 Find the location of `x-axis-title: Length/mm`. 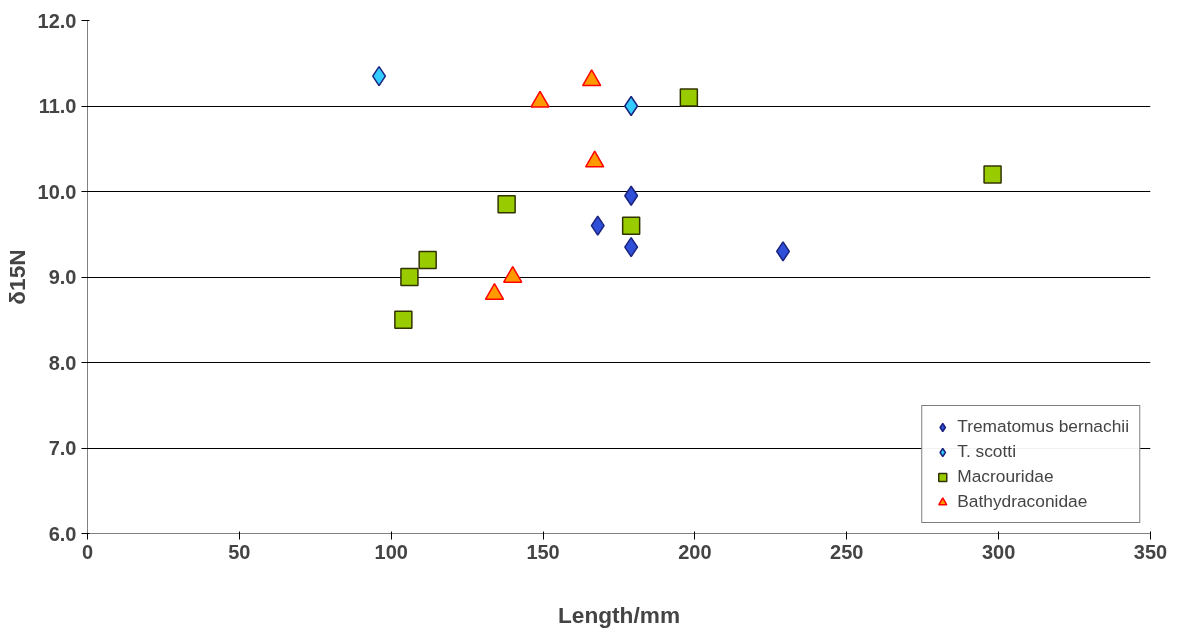

x-axis-title: Length/mm is located at coordinates (619, 614).